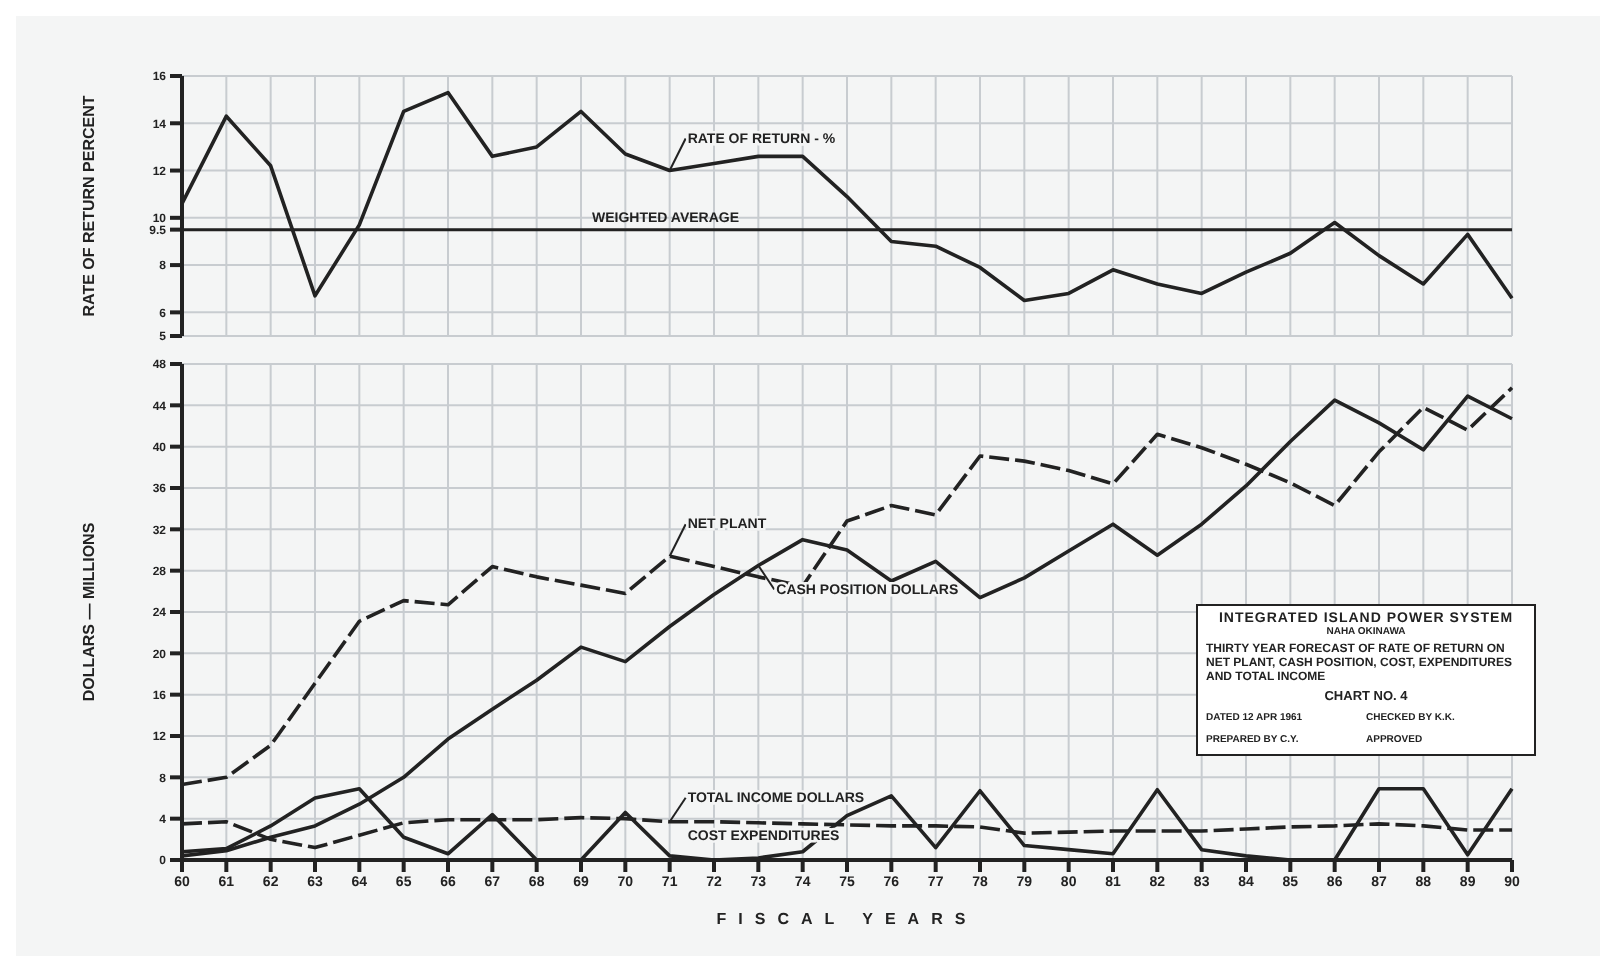  I want to click on y-axis-title: RATE OF RETURN PERCENT, so click(88, 206).